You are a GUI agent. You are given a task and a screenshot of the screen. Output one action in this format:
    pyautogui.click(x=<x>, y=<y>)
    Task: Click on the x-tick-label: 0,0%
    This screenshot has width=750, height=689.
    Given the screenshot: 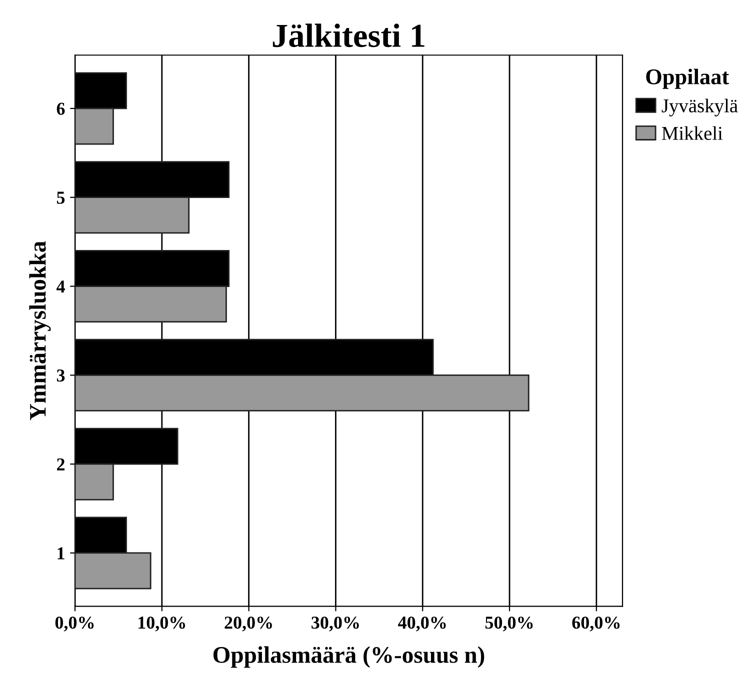 What is the action you would take?
    pyautogui.click(x=74, y=624)
    